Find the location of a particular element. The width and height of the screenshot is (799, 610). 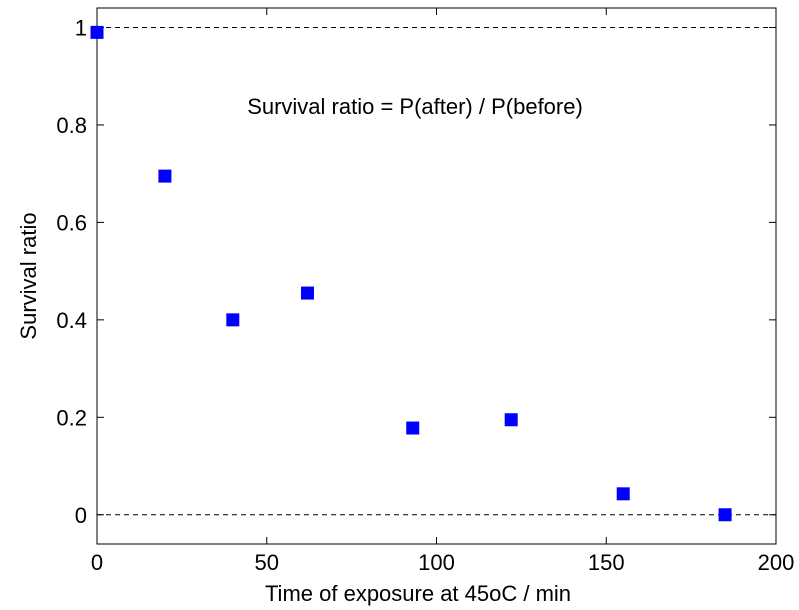

y-tick-label: 0 is located at coordinates (81, 515).